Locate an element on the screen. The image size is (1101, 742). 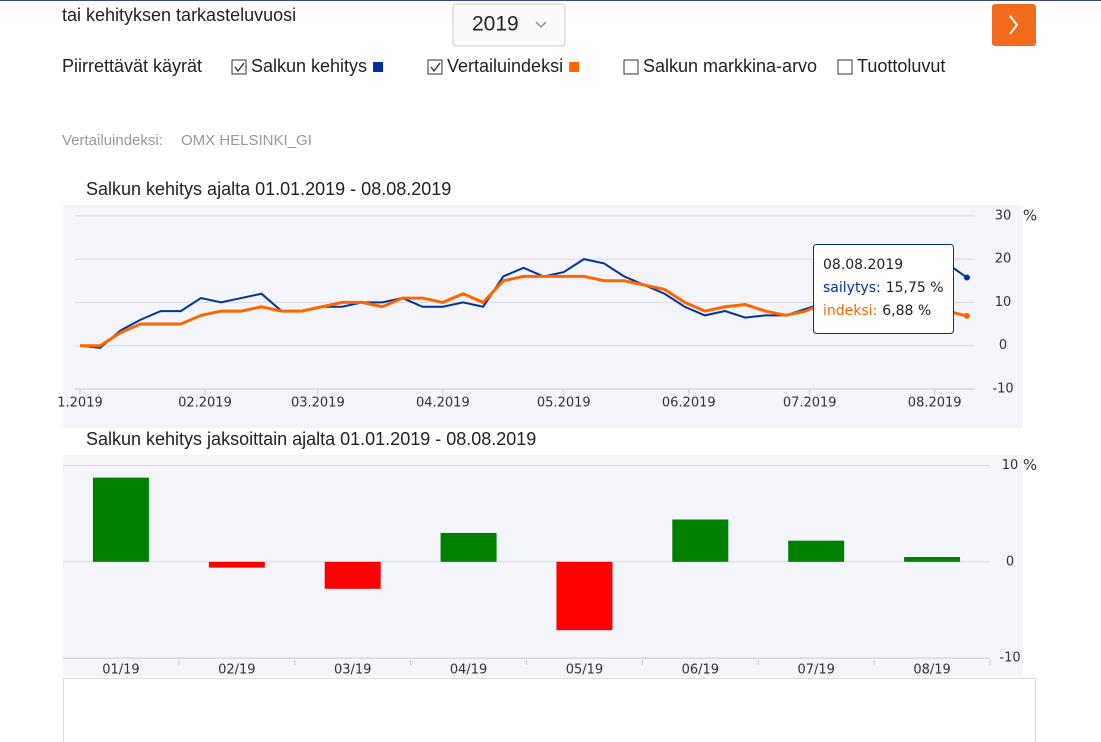
empty-panel is located at coordinates (549, 710).